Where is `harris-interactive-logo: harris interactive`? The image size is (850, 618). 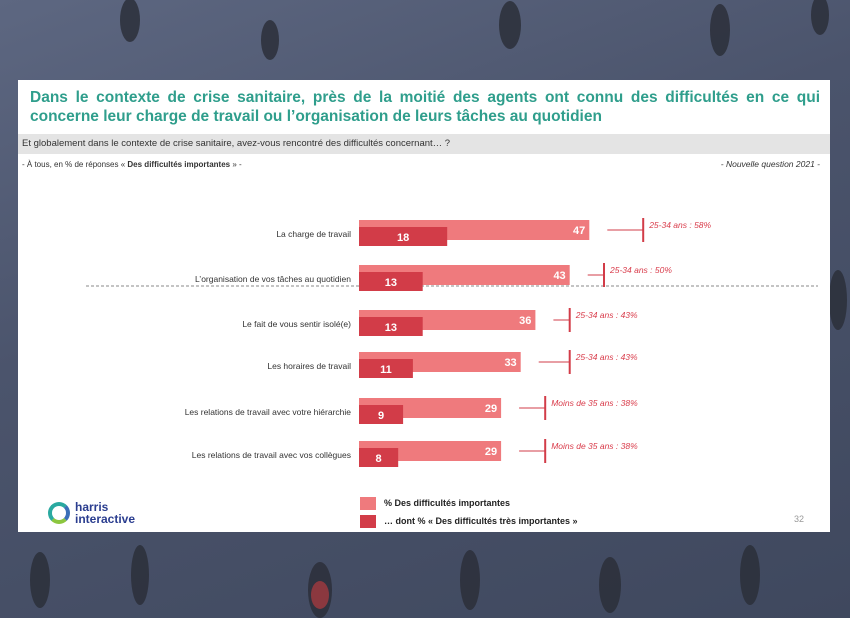
harris-interactive-logo: harris interactive is located at coordinates (91, 513).